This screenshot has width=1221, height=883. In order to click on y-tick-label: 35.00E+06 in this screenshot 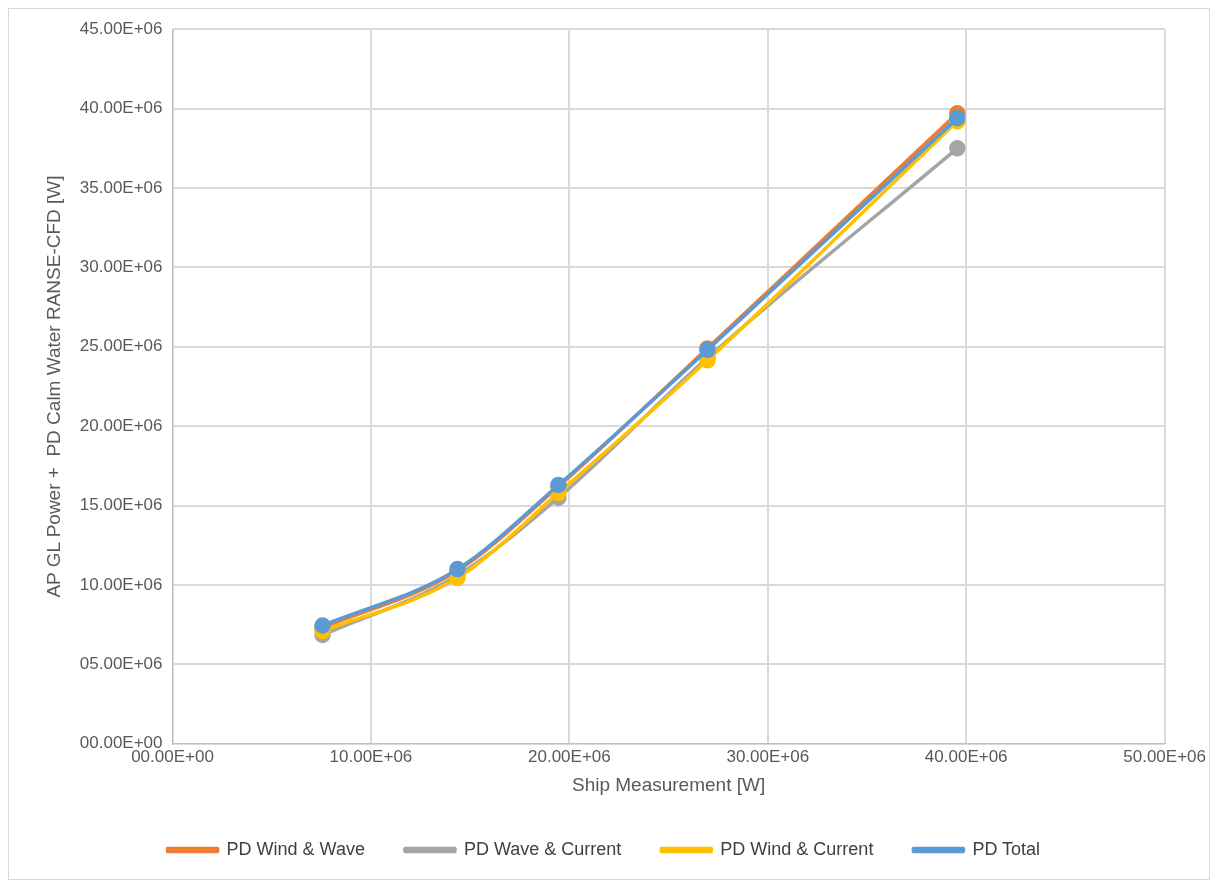, I will do `click(121, 187)`.